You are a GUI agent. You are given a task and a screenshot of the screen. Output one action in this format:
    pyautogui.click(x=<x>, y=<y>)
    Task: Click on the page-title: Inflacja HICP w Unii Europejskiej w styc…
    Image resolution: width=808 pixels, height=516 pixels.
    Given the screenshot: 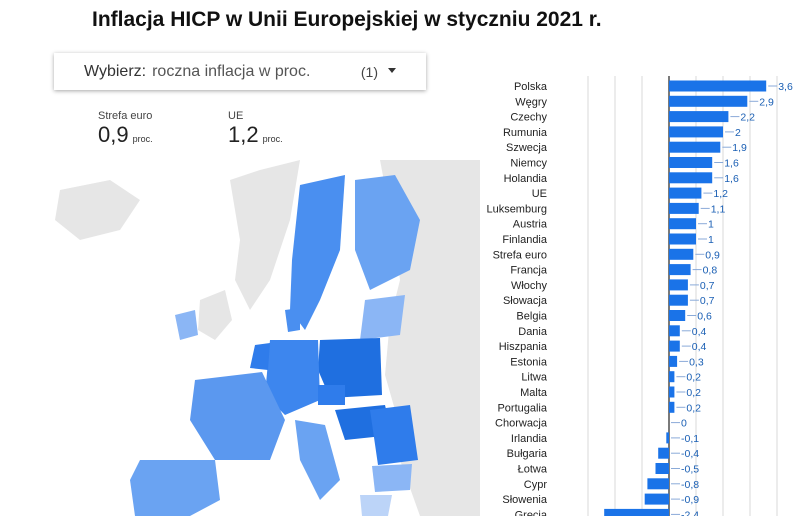 What is the action you would take?
    pyautogui.click(x=347, y=19)
    